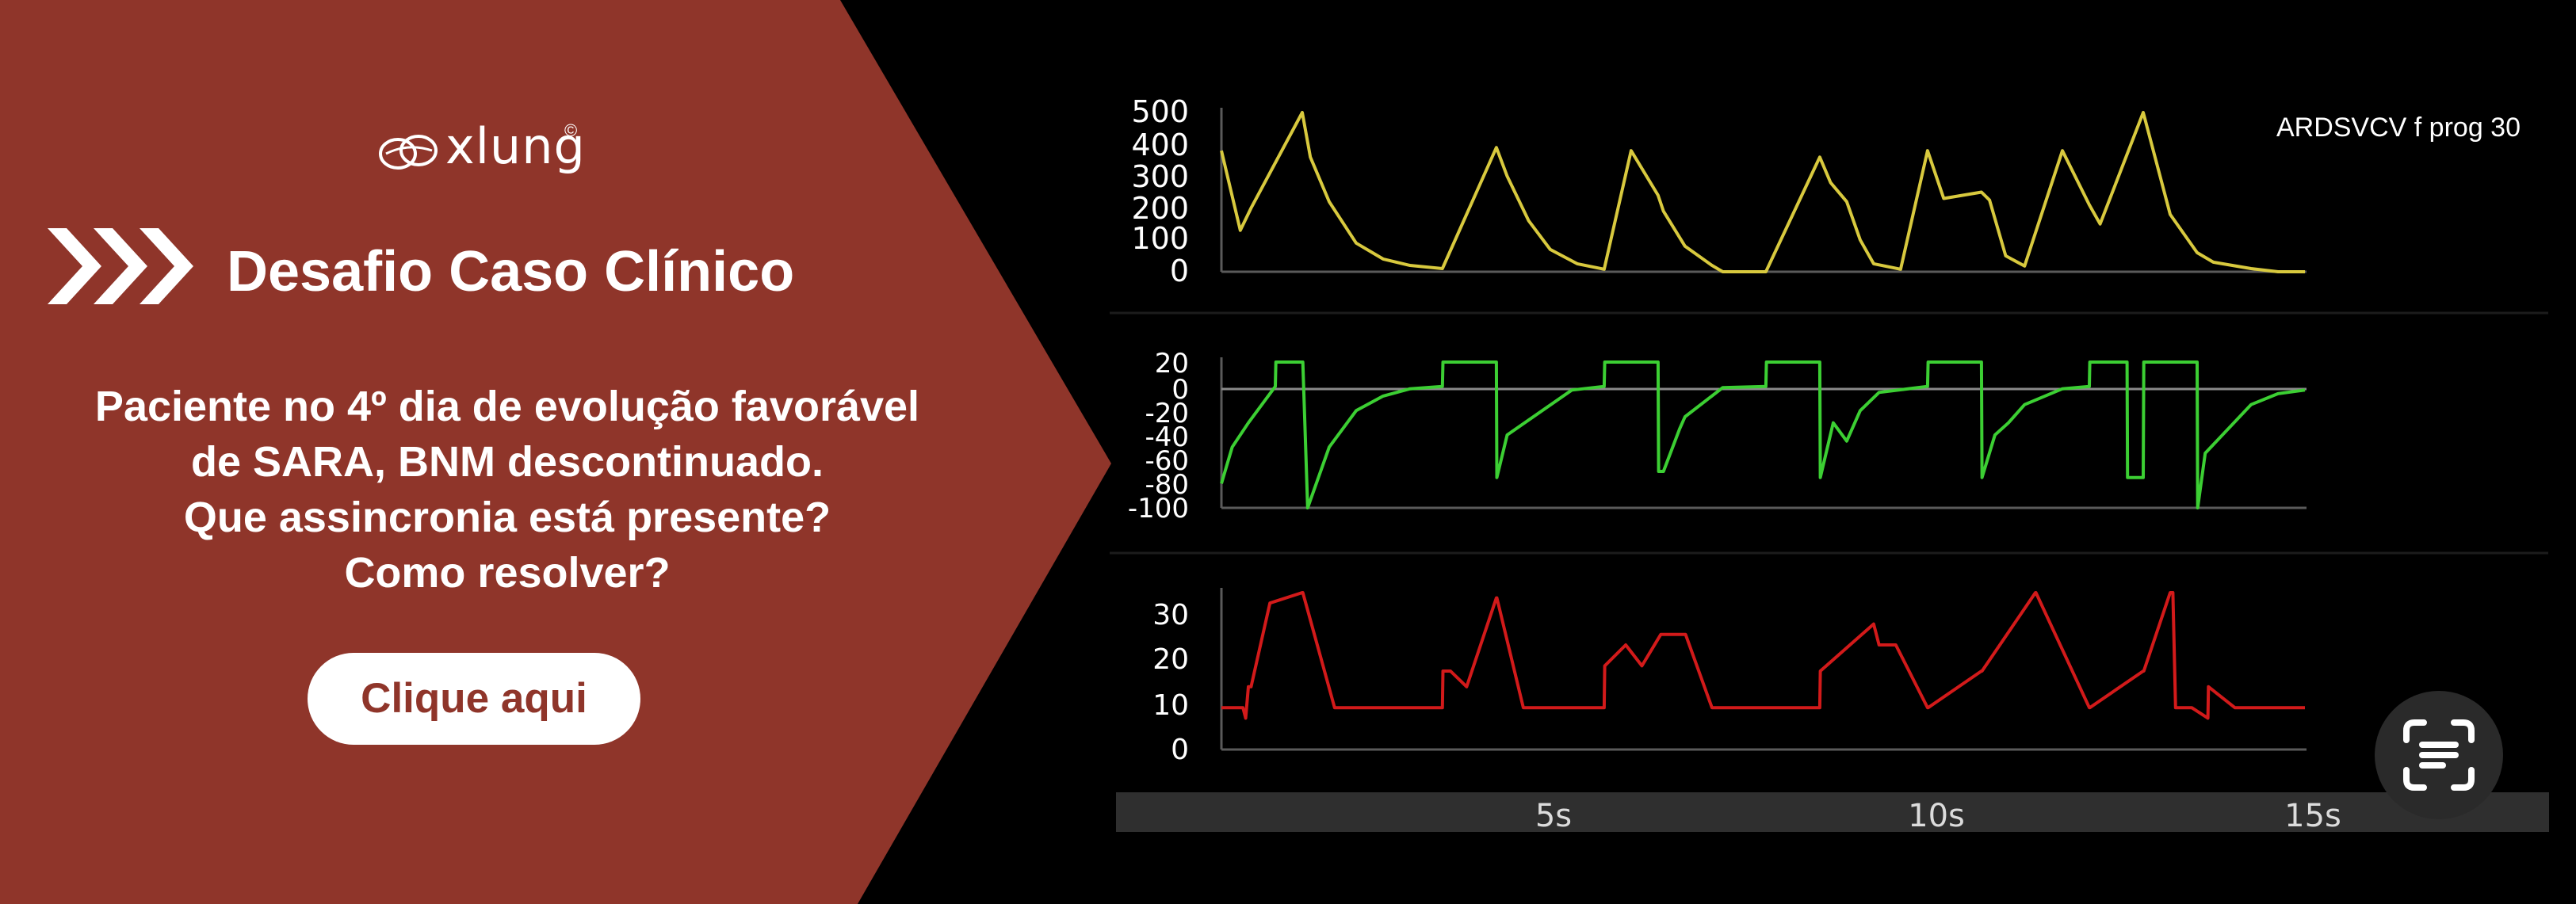 The width and height of the screenshot is (2576, 904). What do you see at coordinates (571, 130) in the screenshot?
I see `copyright-mark: ©` at bounding box center [571, 130].